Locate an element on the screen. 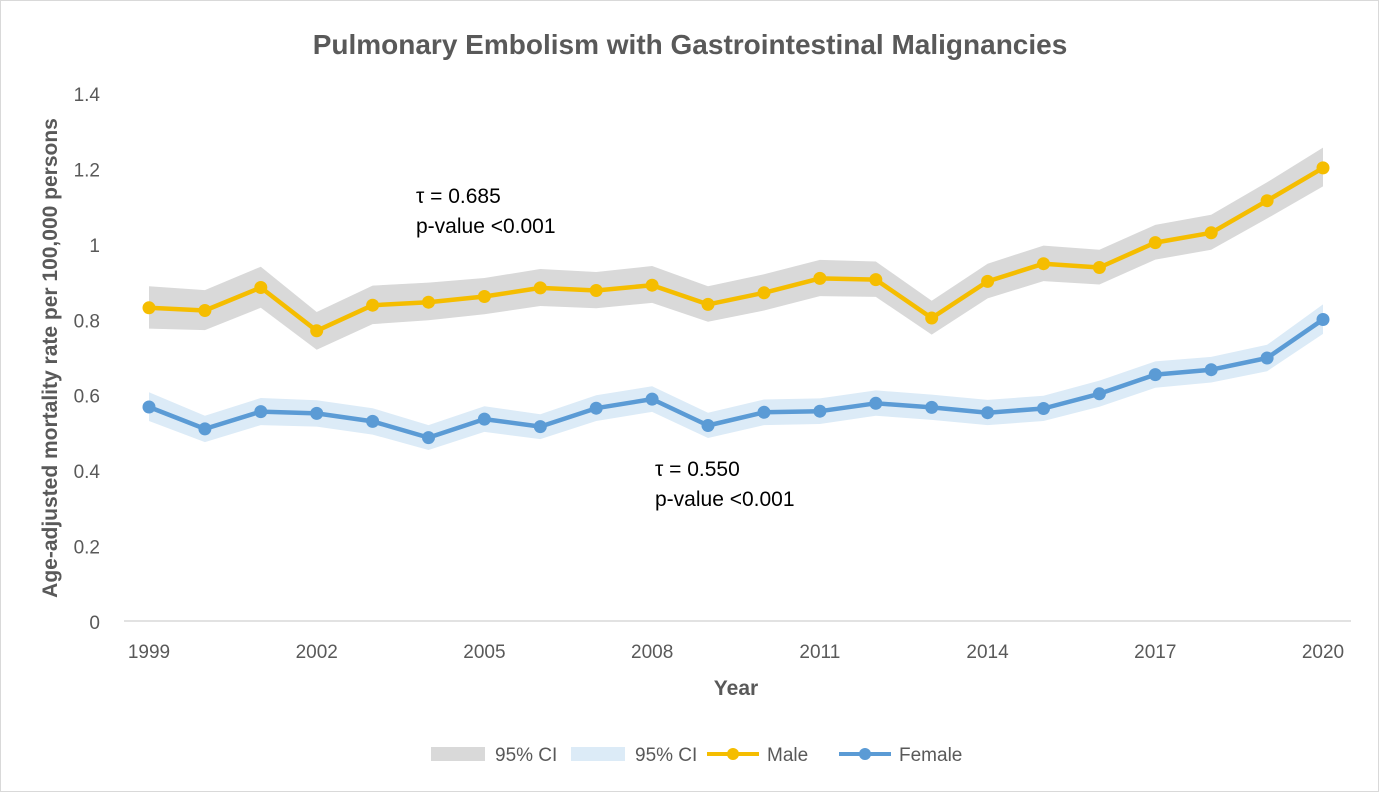 The height and width of the screenshot is (796, 1379). x-tick-label: 2020 is located at coordinates (1323, 652).